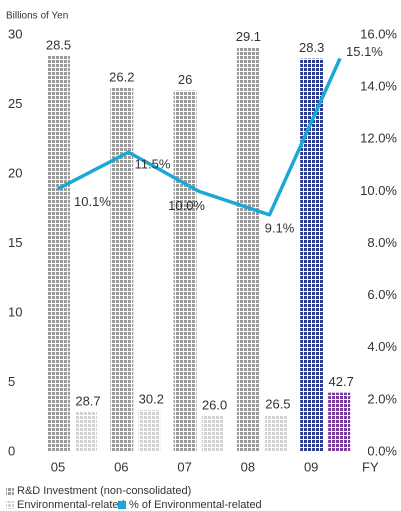 The image size is (401, 511). Describe the element at coordinates (378, 33) in the screenshot. I see `y2-tick-label: 16.0%` at that location.